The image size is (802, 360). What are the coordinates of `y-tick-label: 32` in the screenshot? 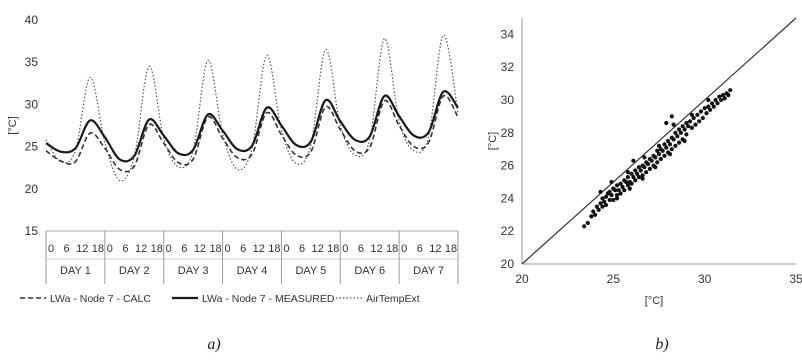 It's located at (508, 67).